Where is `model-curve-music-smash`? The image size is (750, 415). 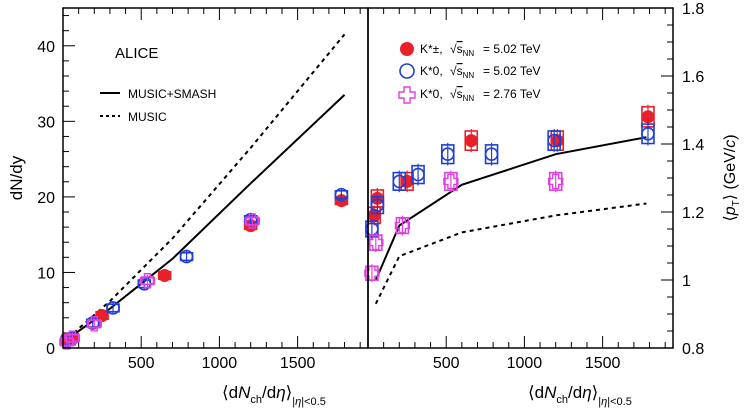 model-curve-music-smash is located at coordinates (510, 208).